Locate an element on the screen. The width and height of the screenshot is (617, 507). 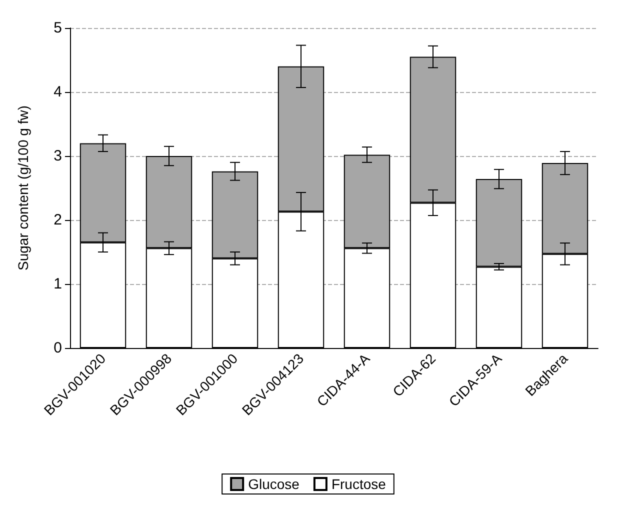
y-tick-label: 4 is located at coordinates (58, 92).